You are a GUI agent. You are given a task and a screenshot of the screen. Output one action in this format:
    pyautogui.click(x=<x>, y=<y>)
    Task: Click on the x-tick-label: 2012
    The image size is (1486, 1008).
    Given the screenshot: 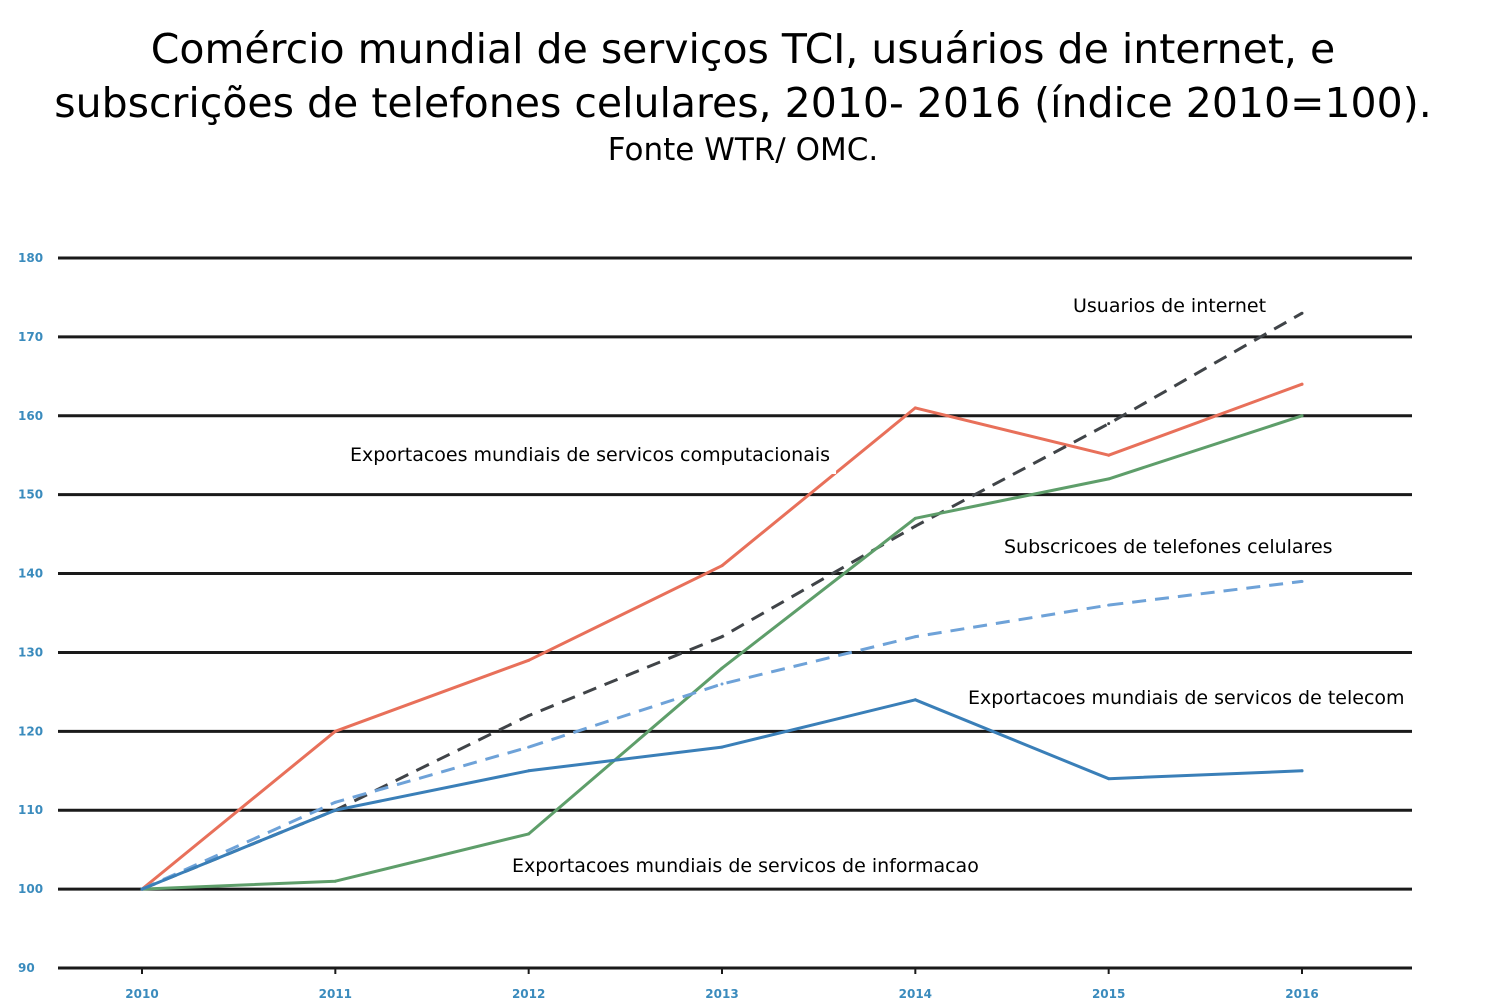 What is the action you would take?
    pyautogui.click(x=528, y=994)
    